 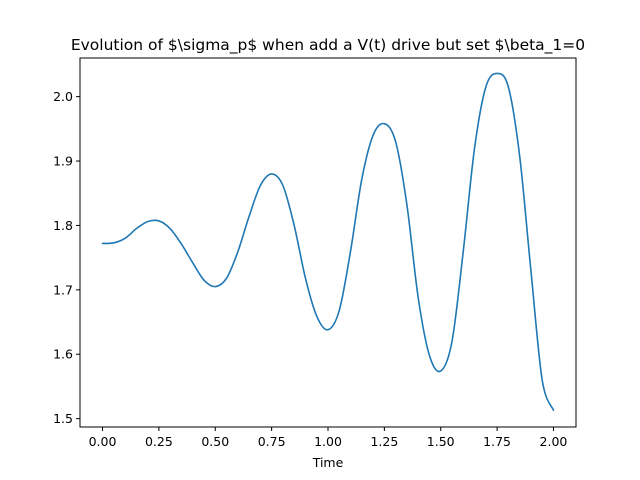 I want to click on x-tick-label: 0.75, so click(x=272, y=441).